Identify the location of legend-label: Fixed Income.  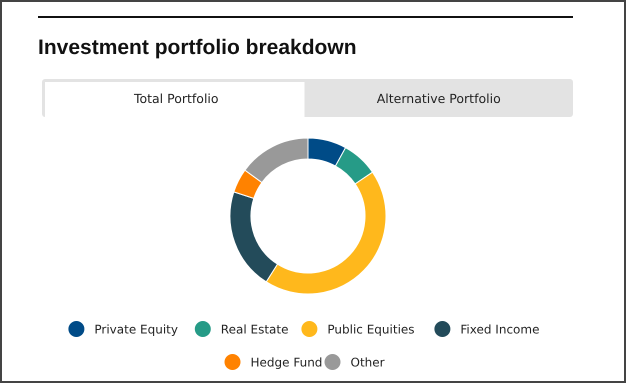
(500, 329).